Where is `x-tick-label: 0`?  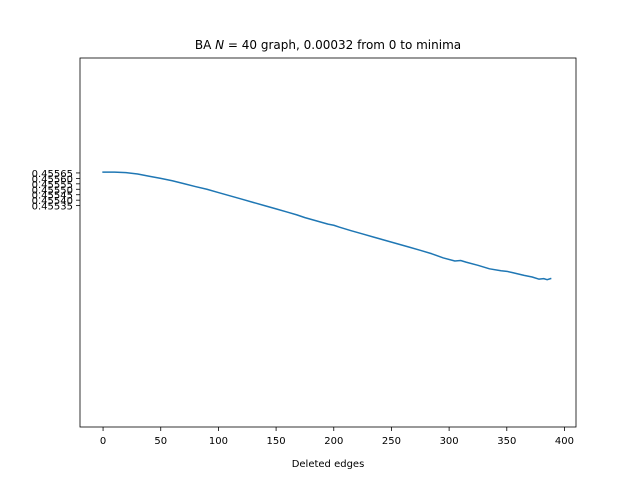
x-tick-label: 0 is located at coordinates (103, 441).